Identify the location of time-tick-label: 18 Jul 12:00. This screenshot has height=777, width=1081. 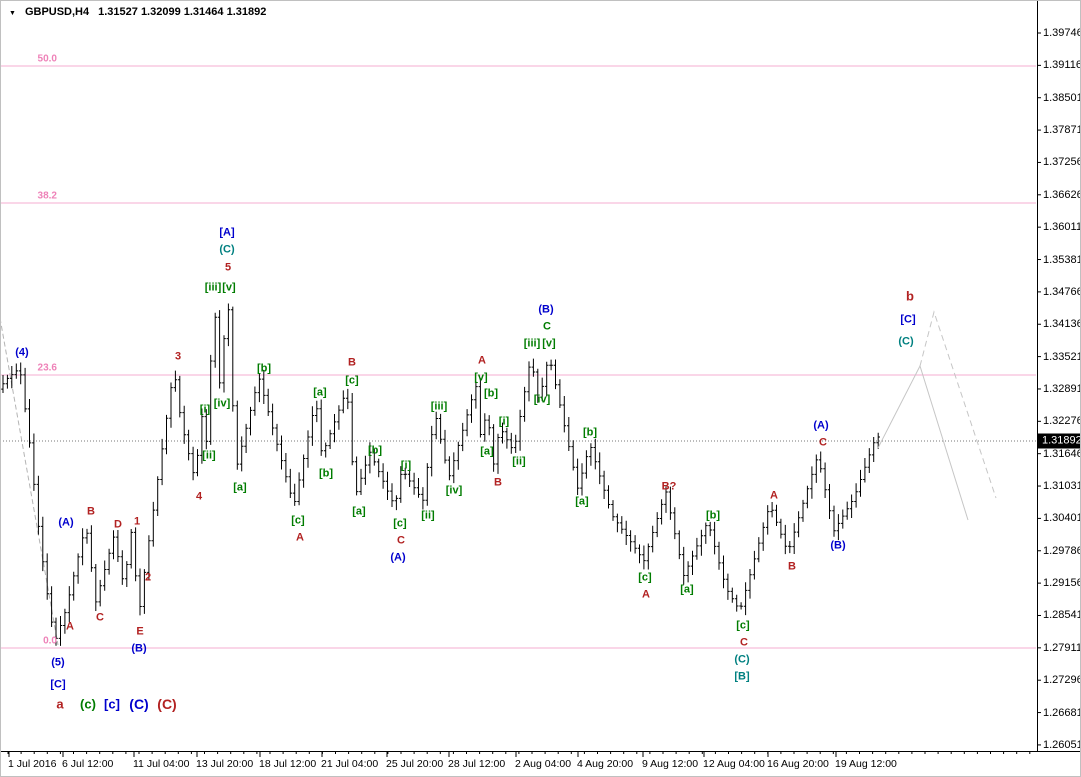
(288, 764).